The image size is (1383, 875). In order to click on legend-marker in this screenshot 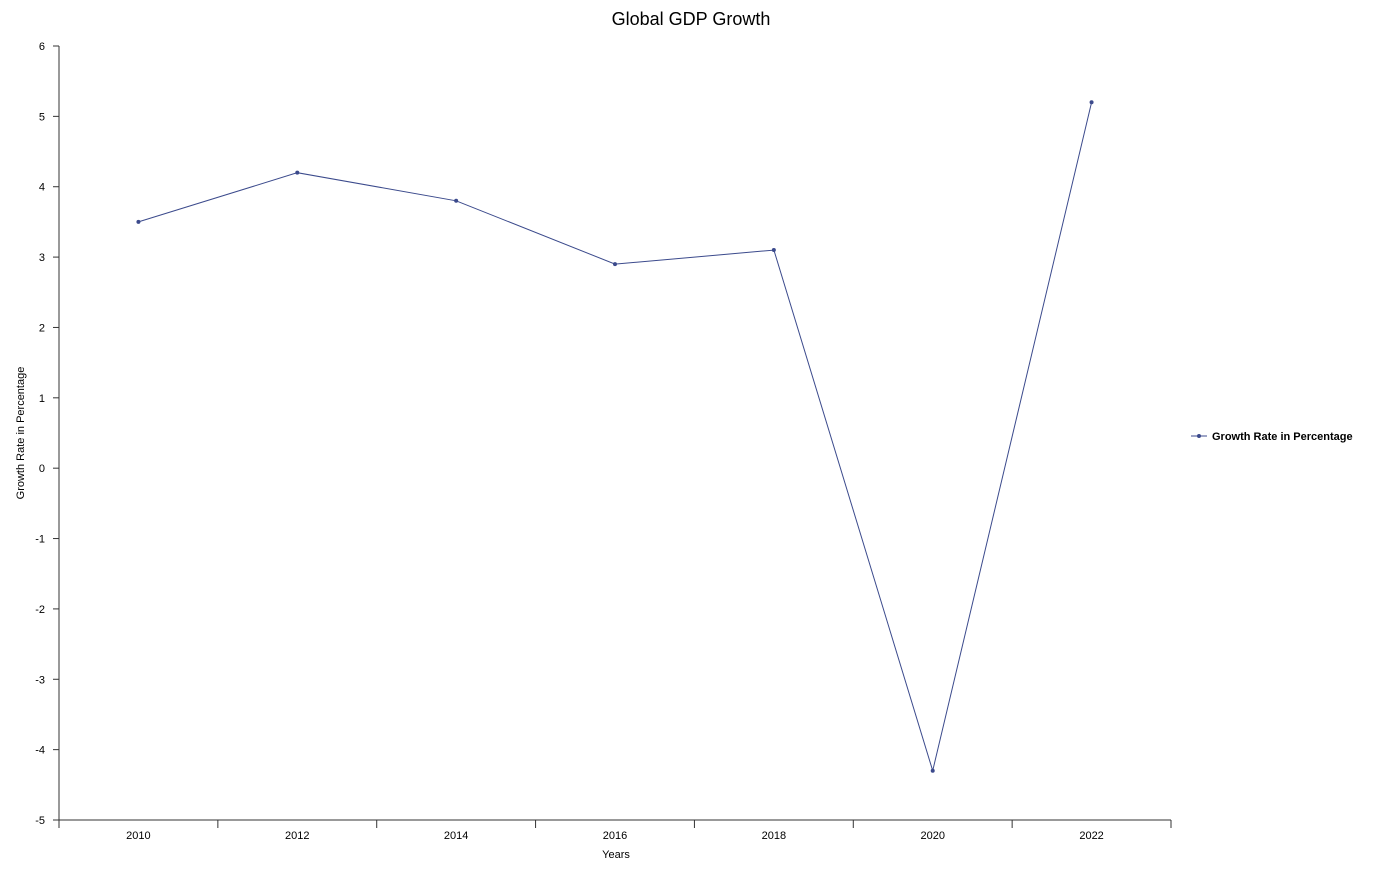, I will do `click(1199, 436)`.